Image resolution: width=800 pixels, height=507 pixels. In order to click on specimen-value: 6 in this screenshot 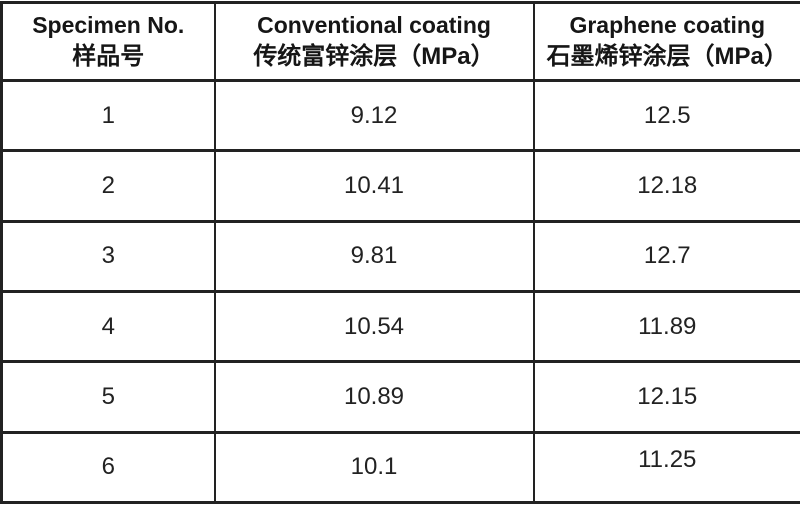, I will do `click(108, 467)`.